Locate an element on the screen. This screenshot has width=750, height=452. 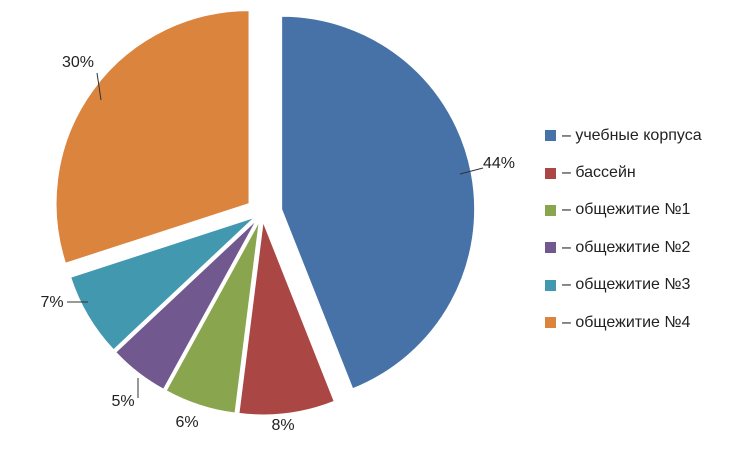
legend-item: – общежитие №2 is located at coordinates (645, 247).